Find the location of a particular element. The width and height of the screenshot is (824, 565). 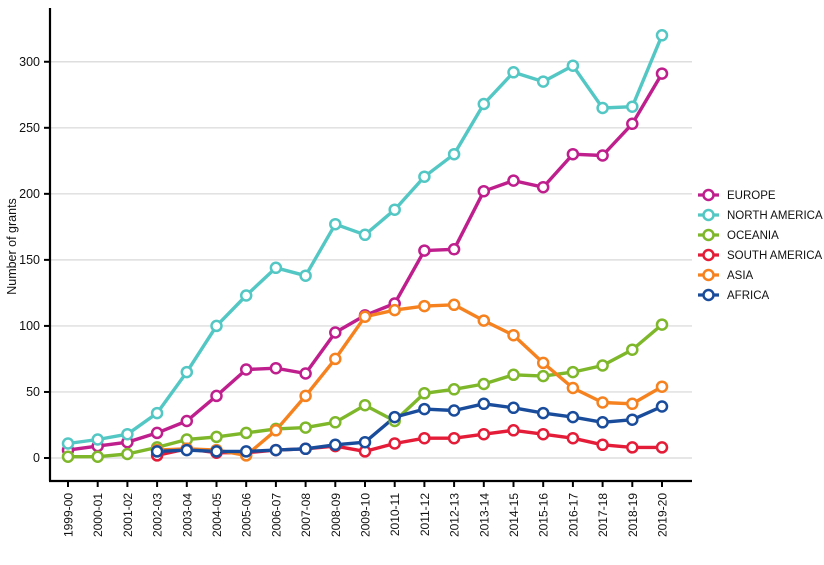

x-tick-label-2000-01: 2000-01 is located at coordinates (98, 515).